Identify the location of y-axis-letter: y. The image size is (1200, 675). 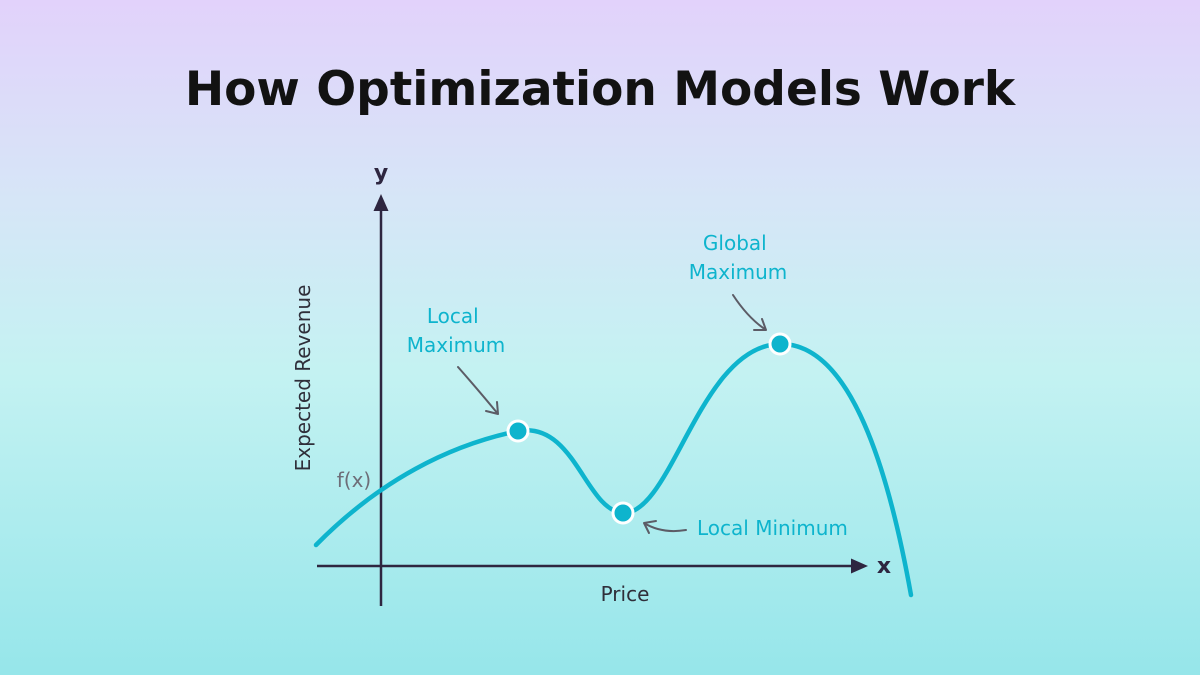
(381, 173).